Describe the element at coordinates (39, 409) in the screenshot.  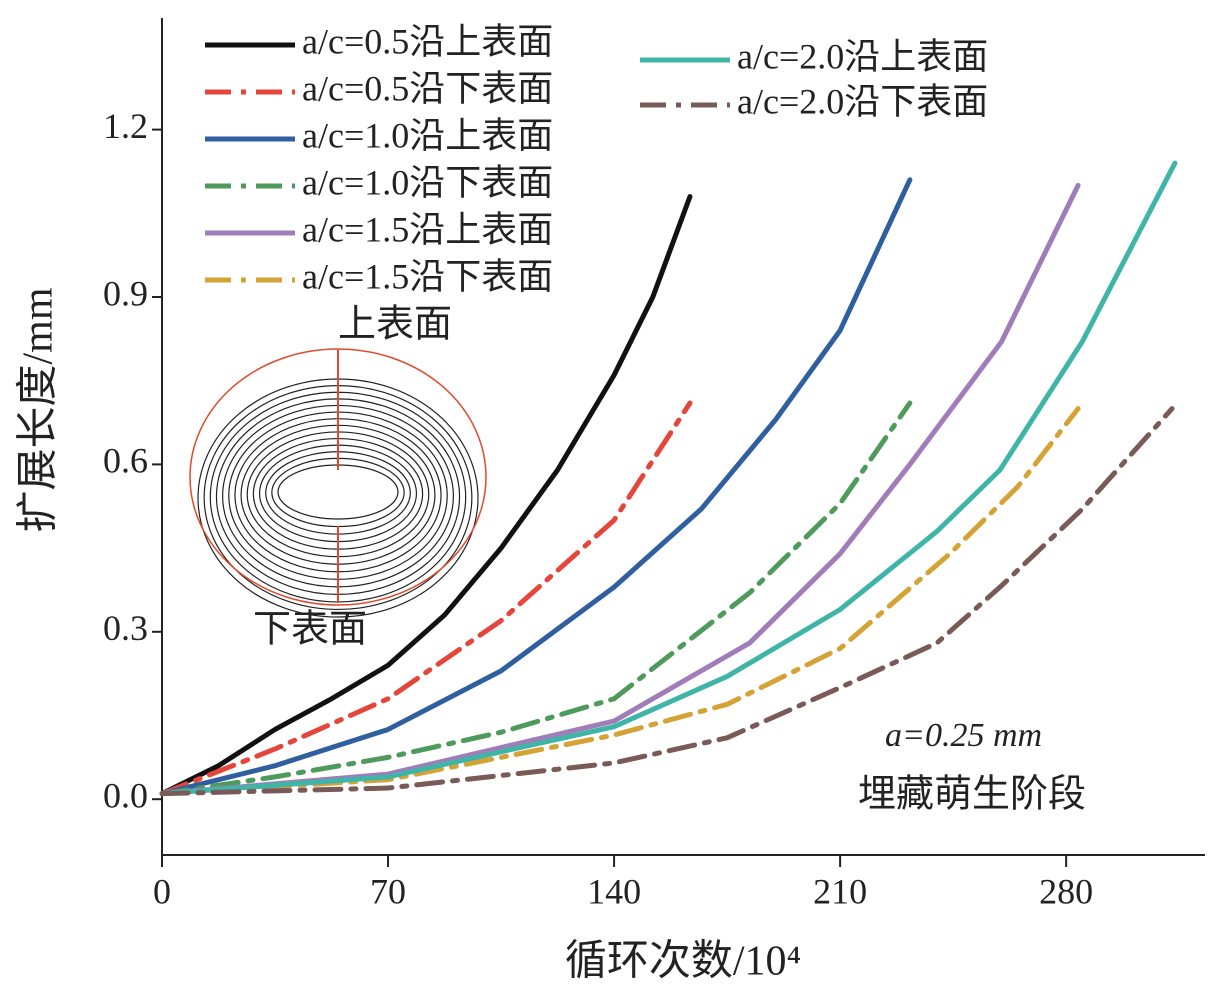
I see `y-axis-label: 扩展长度/mm` at that location.